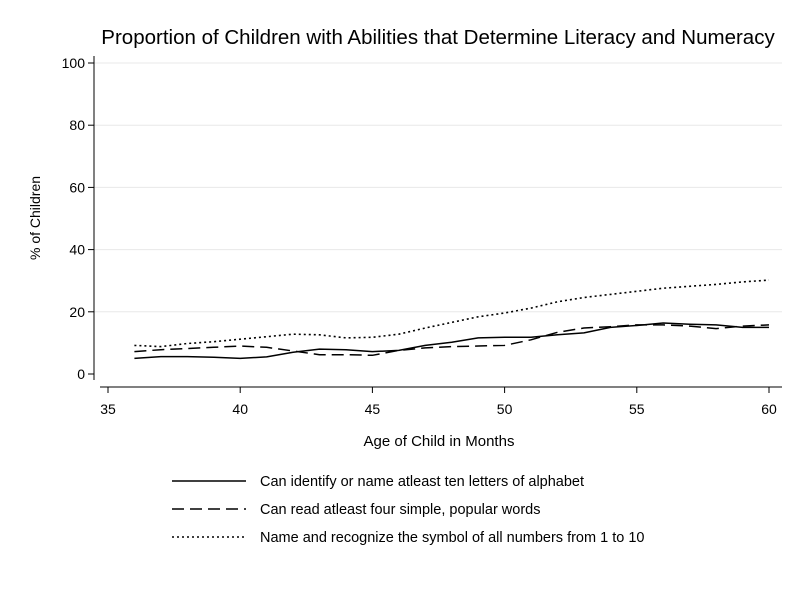  What do you see at coordinates (240, 409) in the screenshot?
I see `x-tick-label: 40` at bounding box center [240, 409].